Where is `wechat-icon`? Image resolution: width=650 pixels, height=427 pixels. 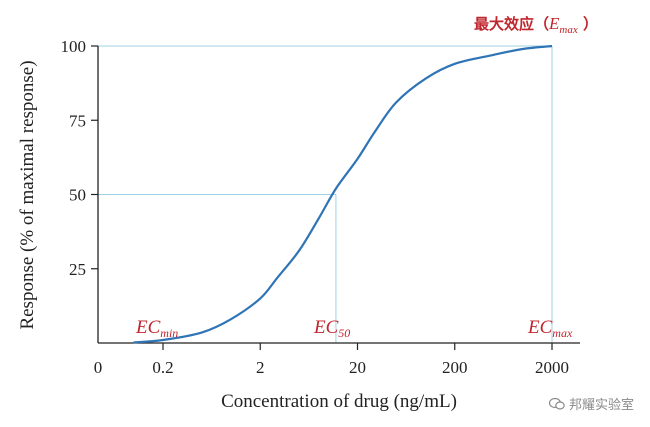
wechat-icon is located at coordinates (556, 403).